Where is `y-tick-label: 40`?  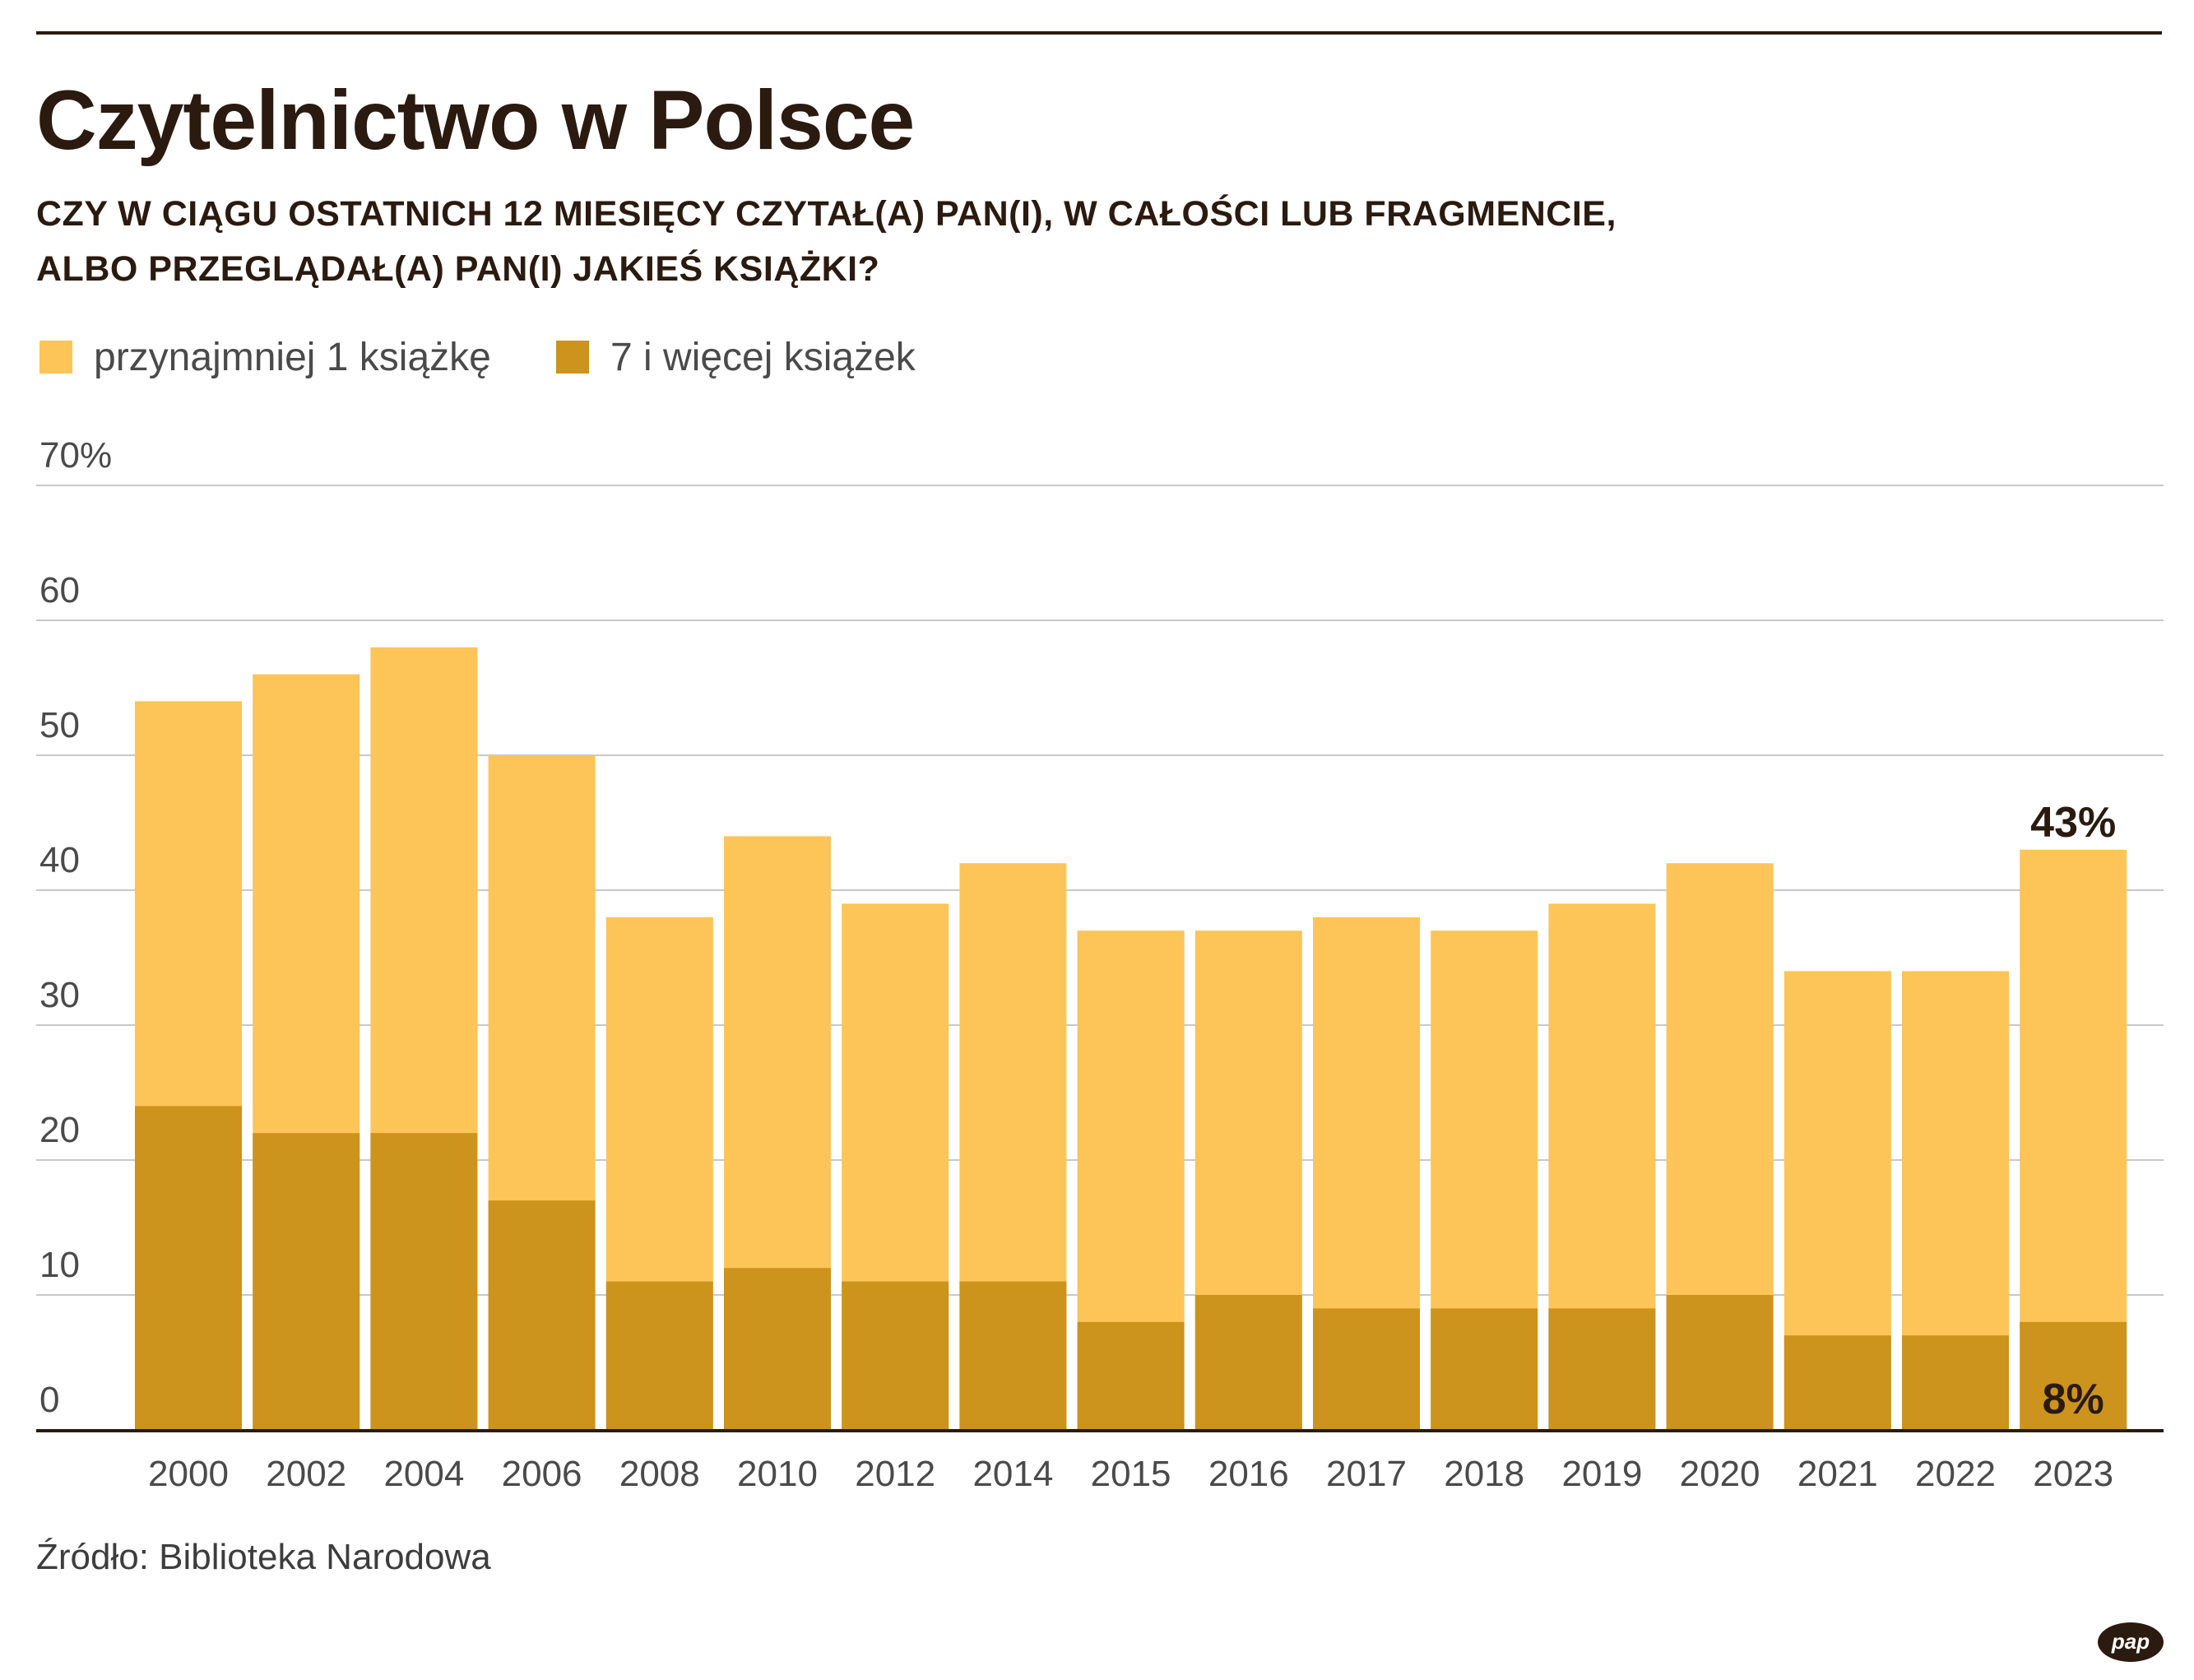 y-tick-label: 40 is located at coordinates (60, 860).